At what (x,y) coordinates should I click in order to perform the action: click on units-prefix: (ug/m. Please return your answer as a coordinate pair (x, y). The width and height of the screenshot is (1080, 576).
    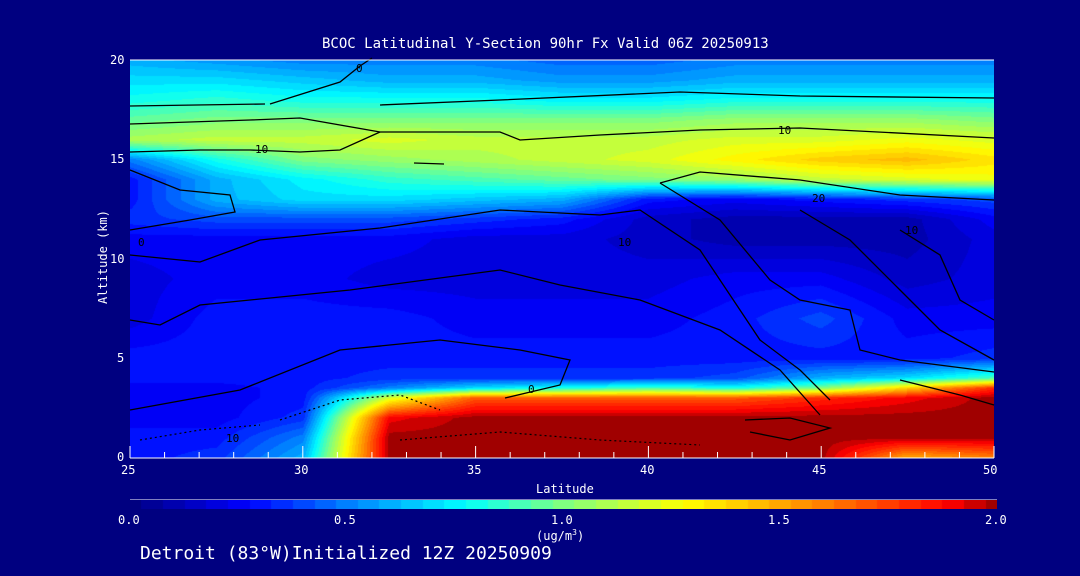
    Looking at the image, I should click on (554, 536).